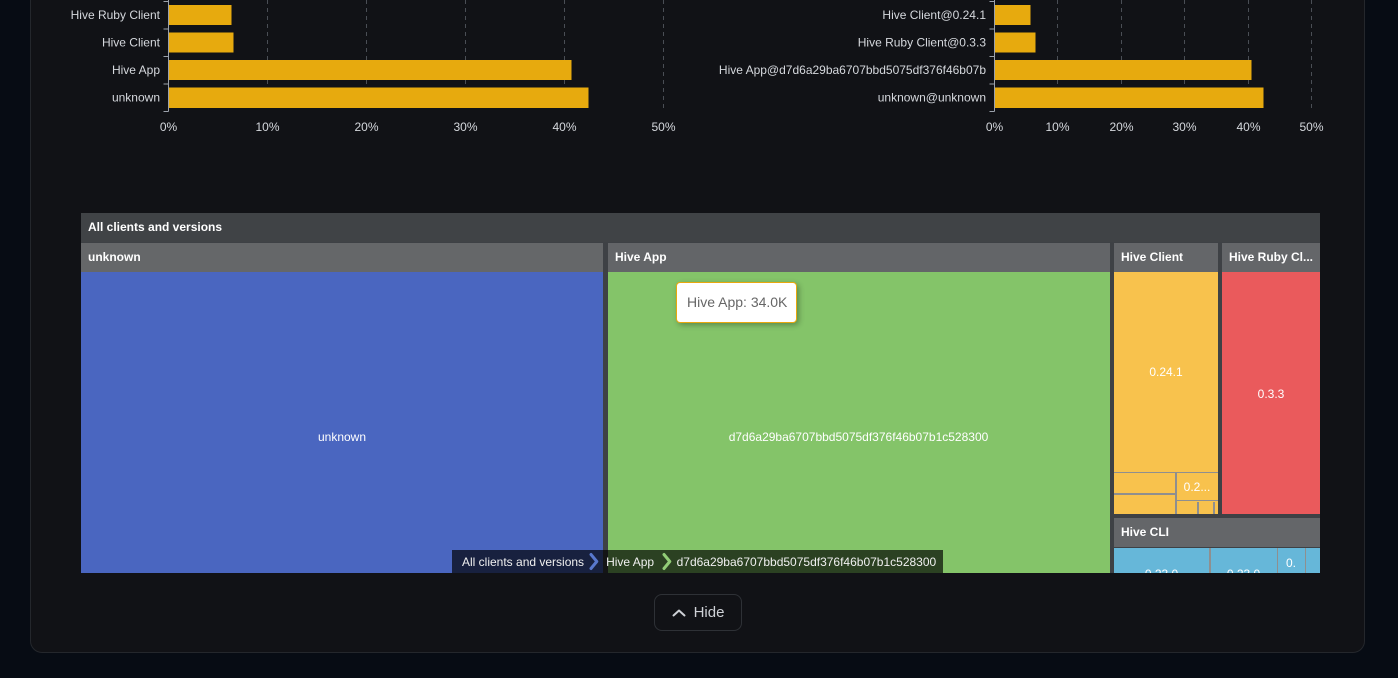 The width and height of the screenshot is (1398, 678). Describe the element at coordinates (136, 70) in the screenshot. I see `svg-text: Hive App` at that location.